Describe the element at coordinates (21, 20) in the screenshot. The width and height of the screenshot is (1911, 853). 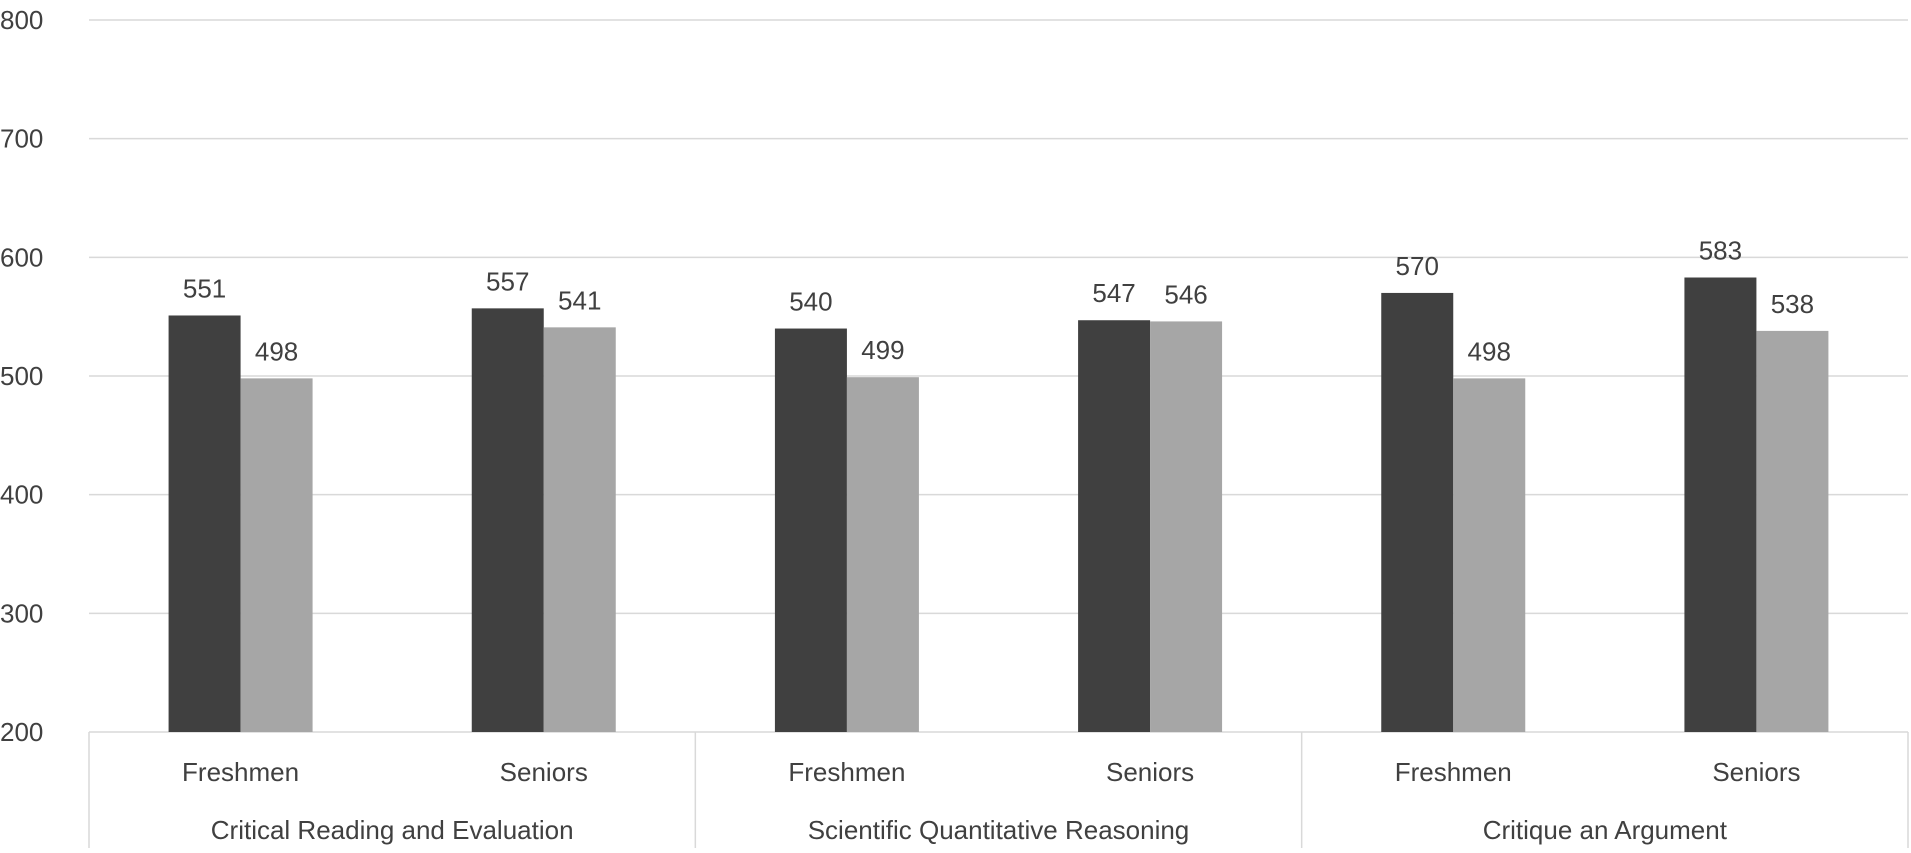
I see `y-tick-label: 800` at that location.